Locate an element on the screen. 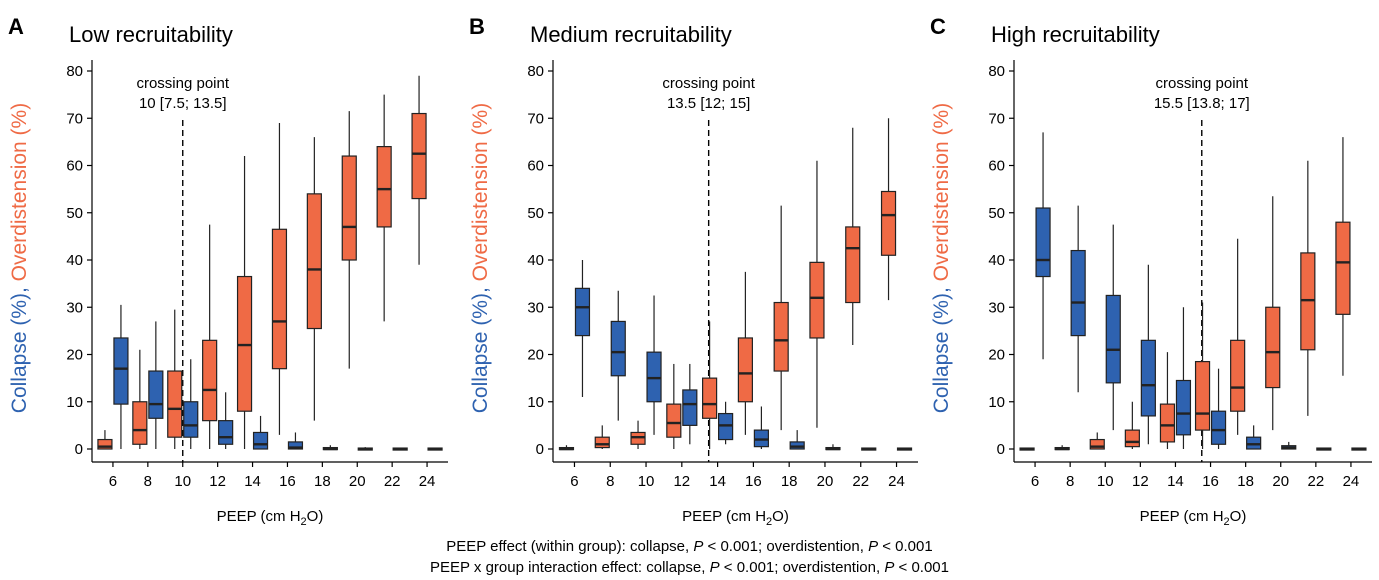  panel-c-title: High recruitability is located at coordinates (1075, 34).